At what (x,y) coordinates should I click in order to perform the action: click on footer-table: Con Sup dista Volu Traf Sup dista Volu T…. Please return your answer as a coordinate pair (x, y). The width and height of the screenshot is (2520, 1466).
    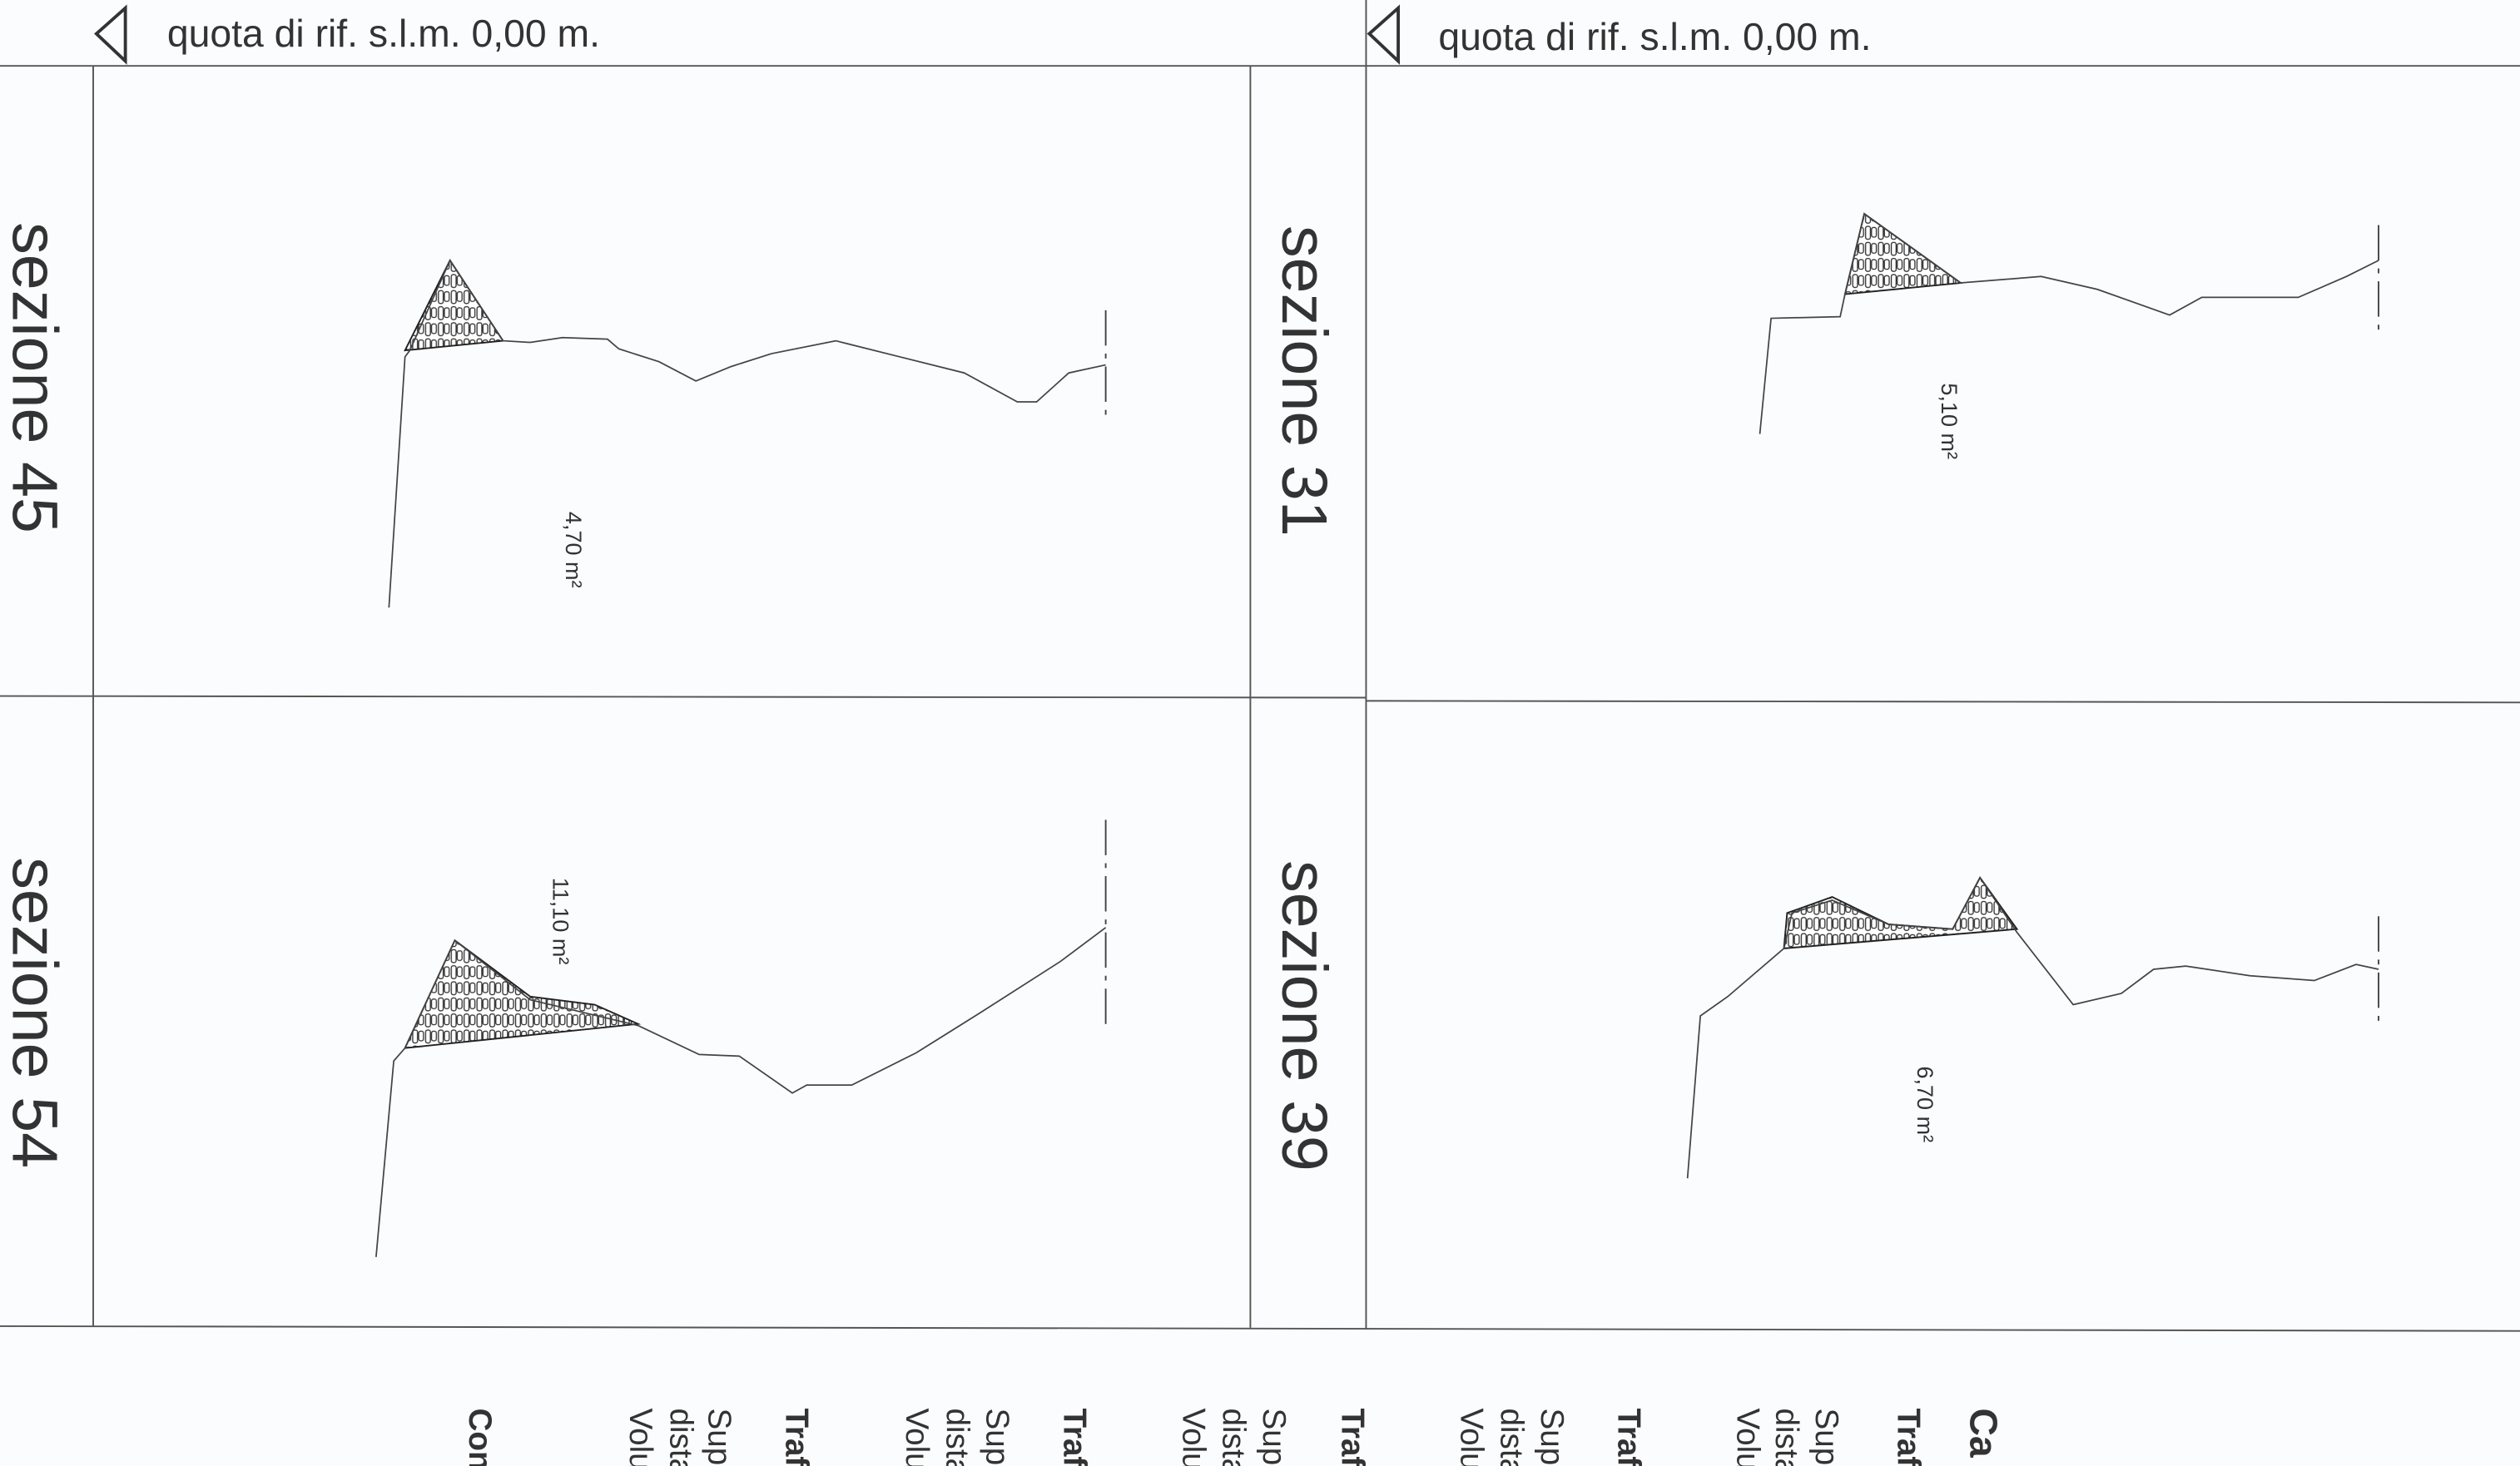
    Looking at the image, I should click on (1234, 1437).